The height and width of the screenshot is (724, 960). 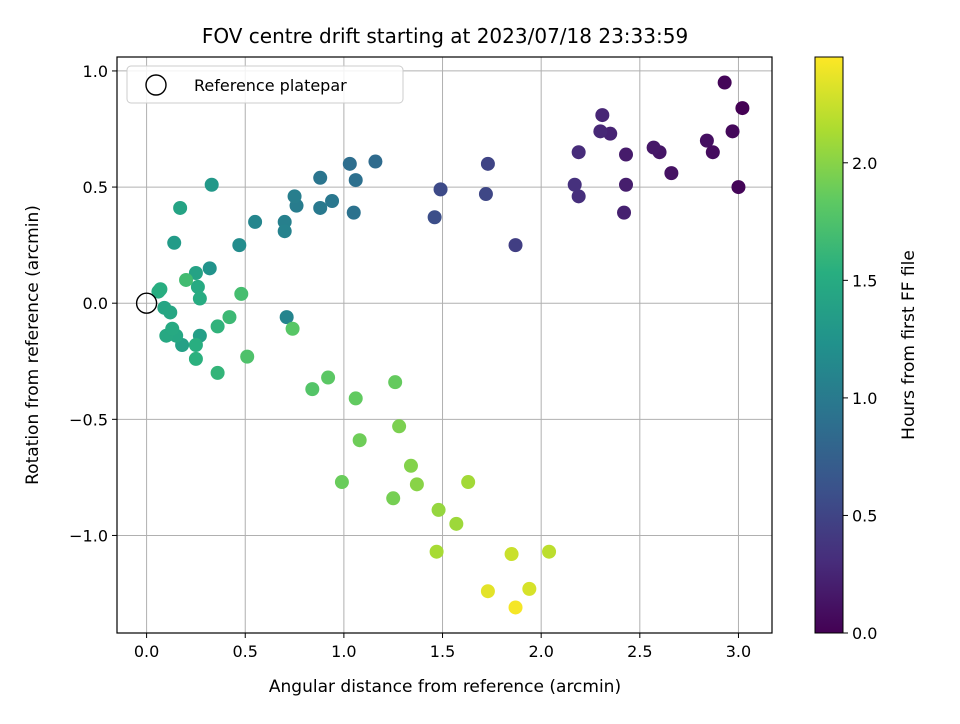 What do you see at coordinates (540, 651) in the screenshot?
I see `x-tick-label: 2.0` at bounding box center [540, 651].